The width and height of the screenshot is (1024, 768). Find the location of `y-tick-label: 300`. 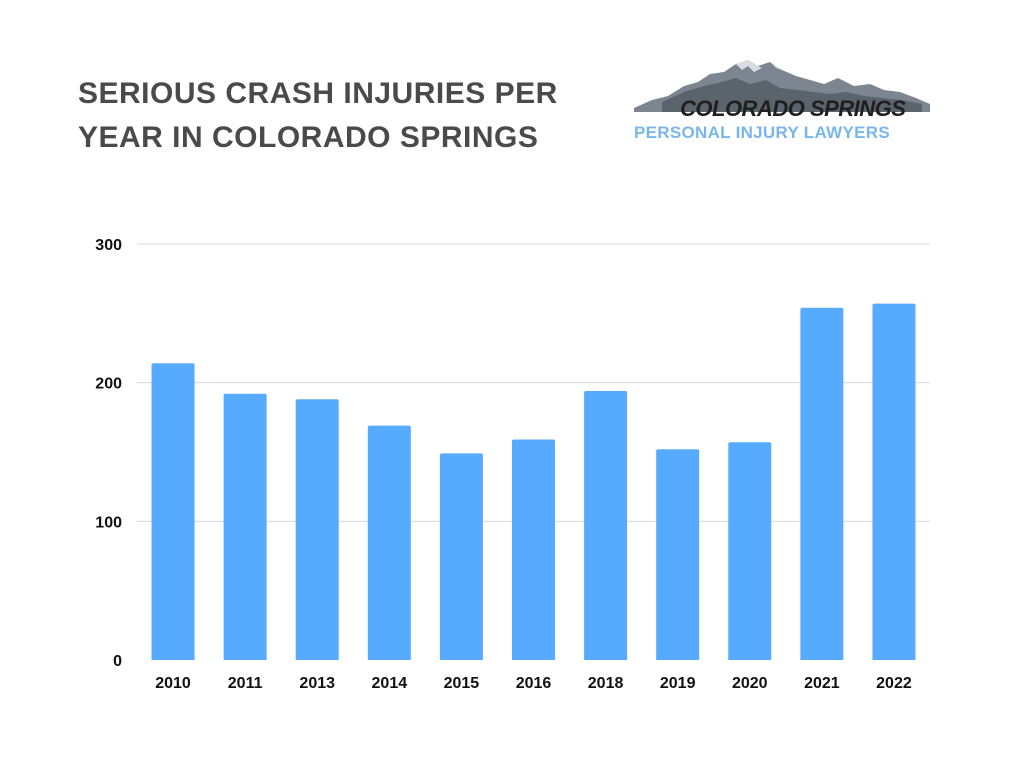

y-tick-label: 300 is located at coordinates (108, 245).